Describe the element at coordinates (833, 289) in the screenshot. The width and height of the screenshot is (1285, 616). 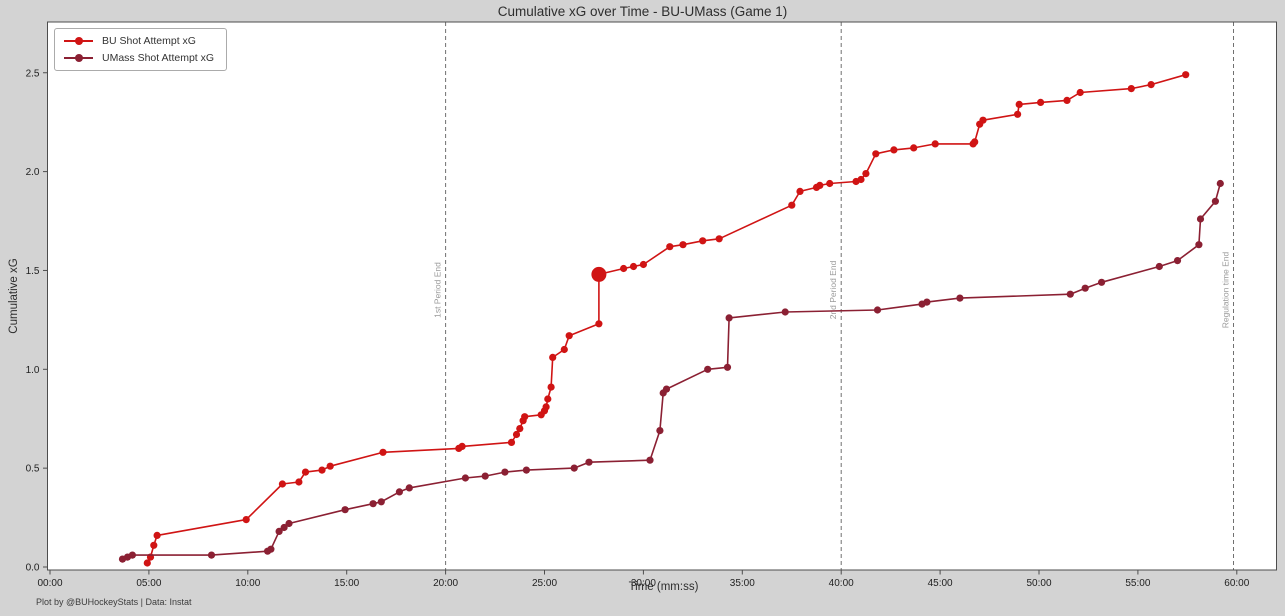
I see `period-end-label: 2nd Period End` at that location.